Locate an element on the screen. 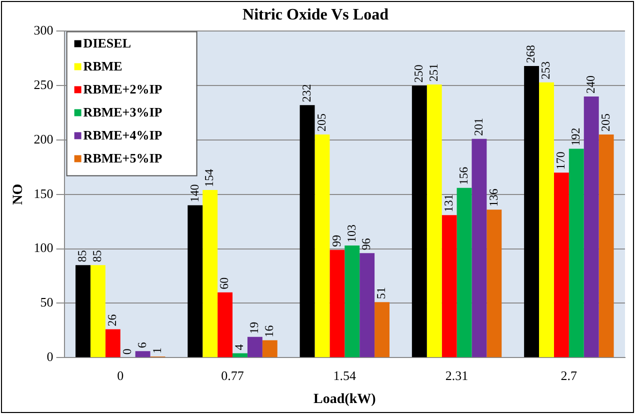  data-label: 136 is located at coordinates (493, 197).